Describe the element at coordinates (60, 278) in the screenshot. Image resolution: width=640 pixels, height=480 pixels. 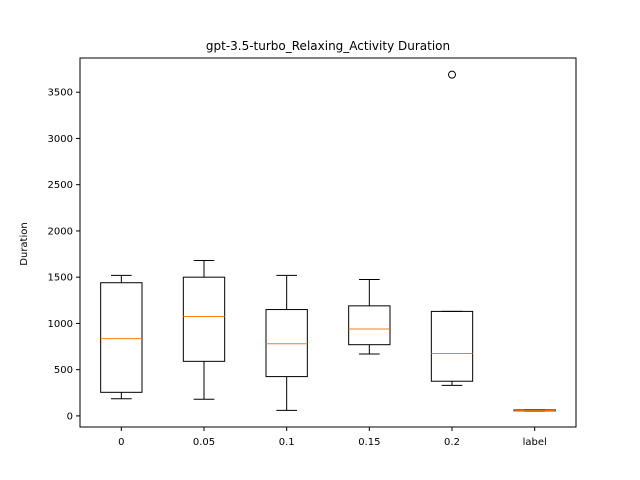
I see `y-tick-label: 1500` at that location.